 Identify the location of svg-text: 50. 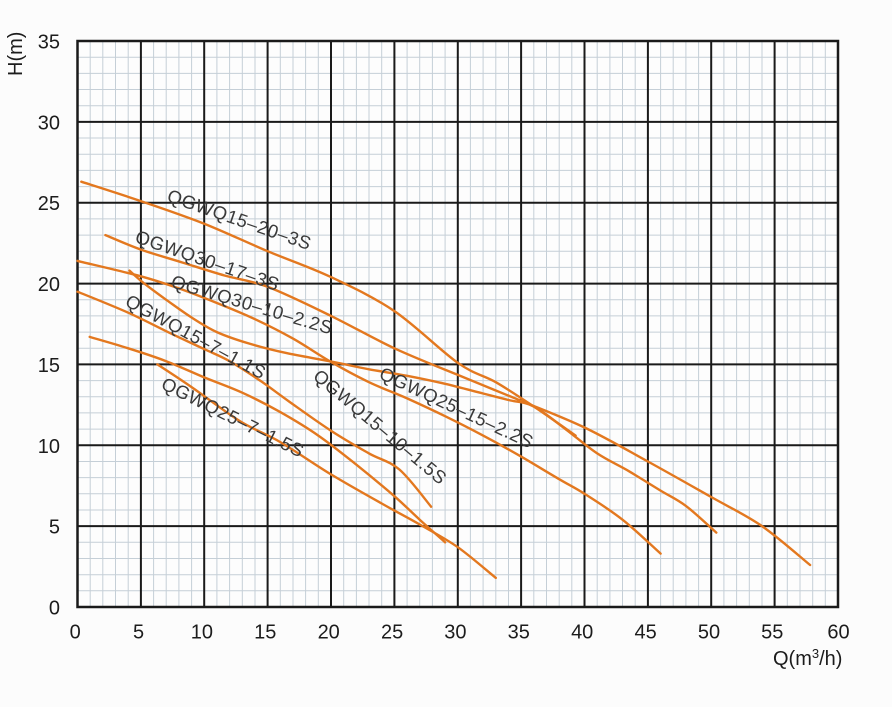
(709, 633).